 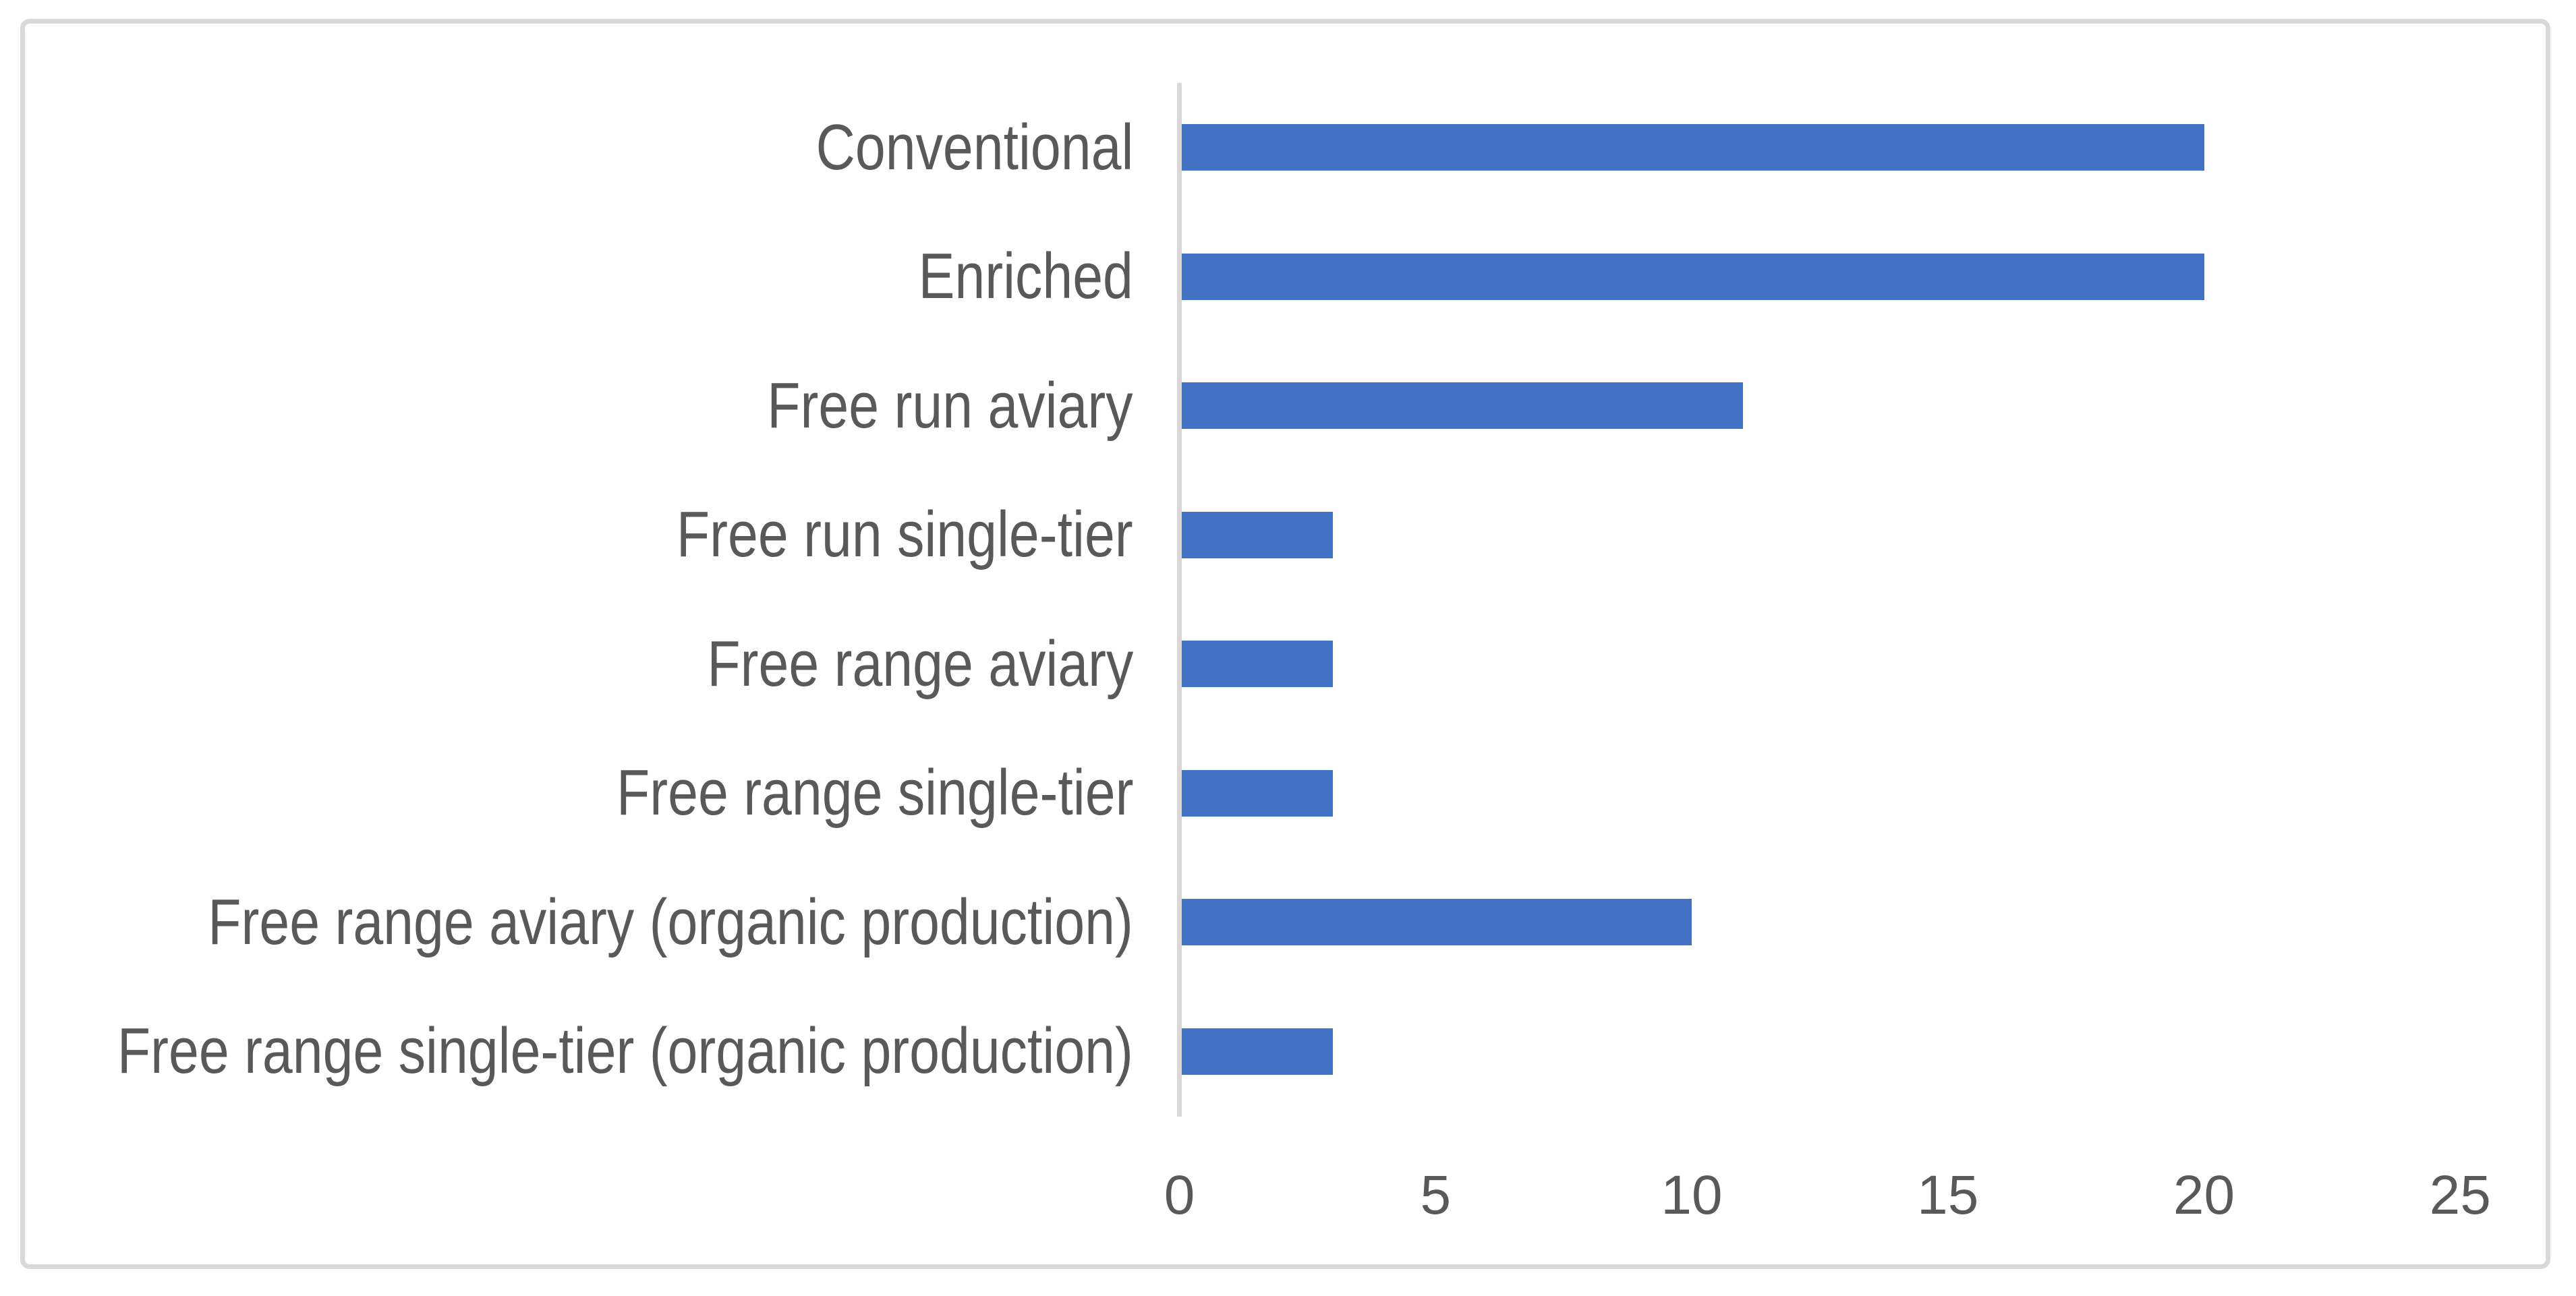 What do you see at coordinates (566, 148) in the screenshot?
I see `category-label: Conventional` at bounding box center [566, 148].